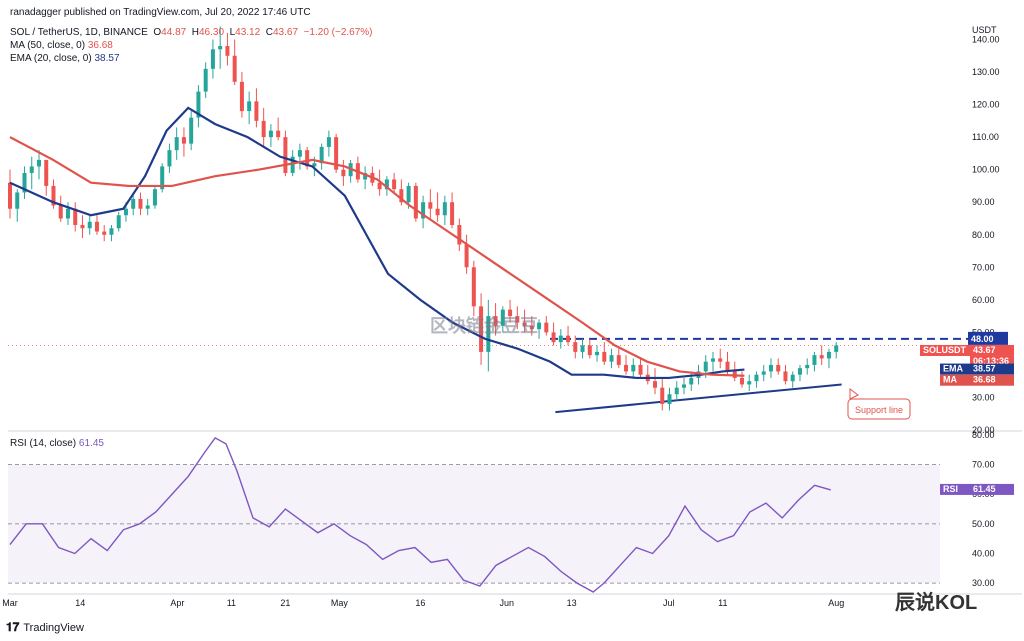  What do you see at coordinates (338, 32) in the screenshot?
I see `change-value: −1.20 (−2.67%)` at bounding box center [338, 32].